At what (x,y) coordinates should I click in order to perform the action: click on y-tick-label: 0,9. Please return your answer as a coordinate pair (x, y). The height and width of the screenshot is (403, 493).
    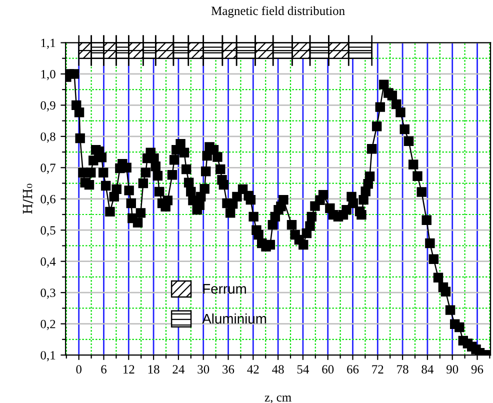
    Looking at the image, I should click on (48, 106).